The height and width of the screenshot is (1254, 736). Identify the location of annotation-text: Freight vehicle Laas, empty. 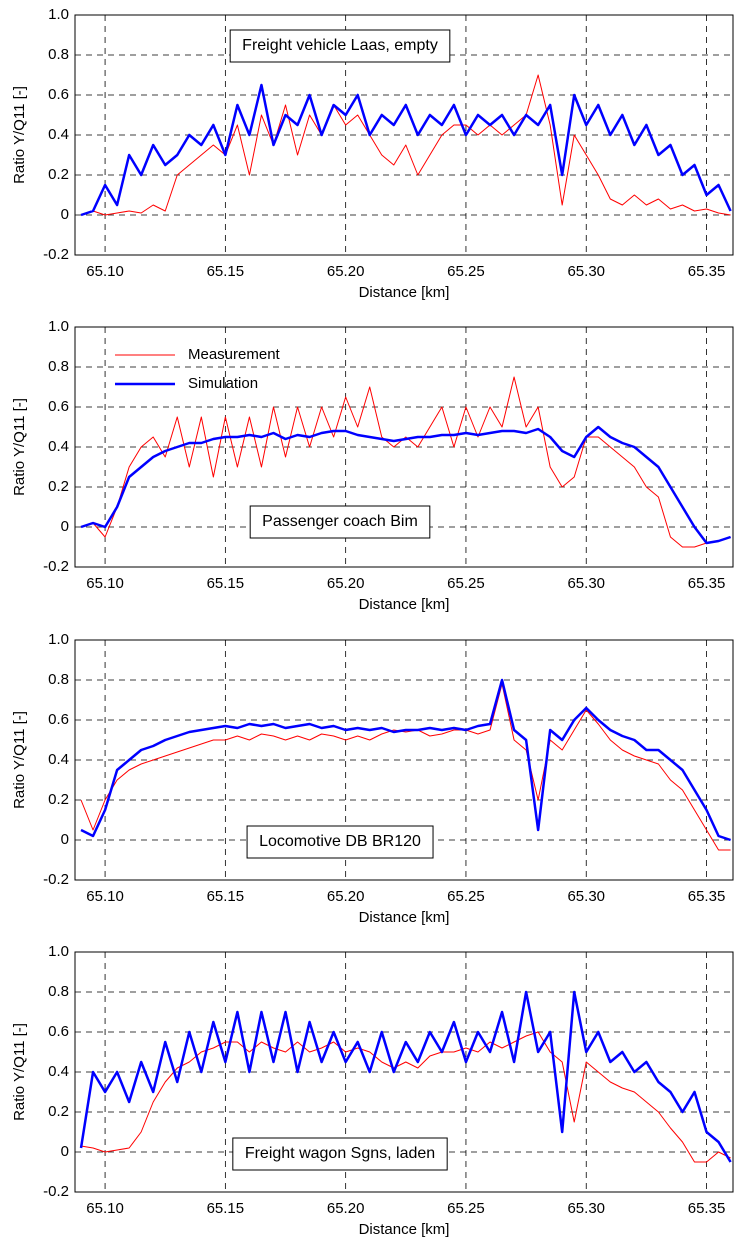
(340, 45).